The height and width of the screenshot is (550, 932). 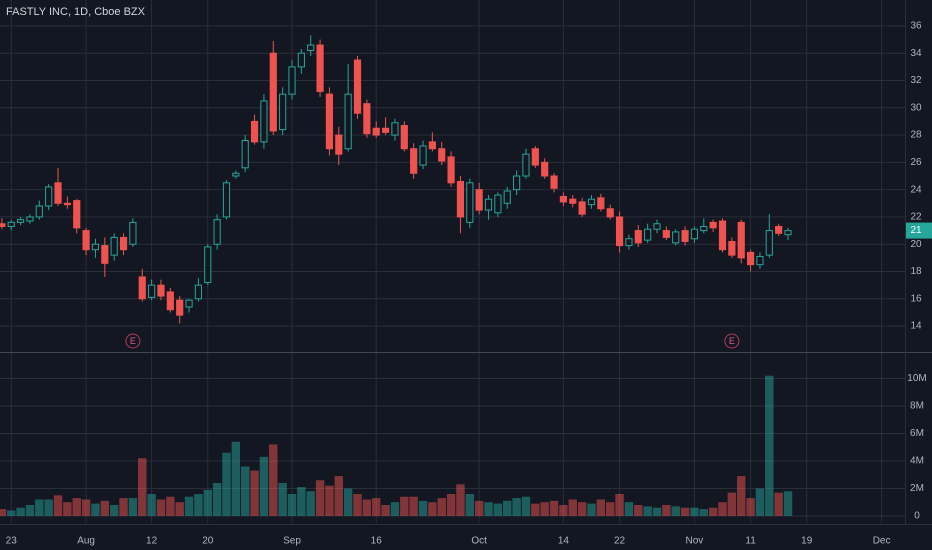 What do you see at coordinates (916, 217) in the screenshot?
I see `y-tick-label: 22` at bounding box center [916, 217].